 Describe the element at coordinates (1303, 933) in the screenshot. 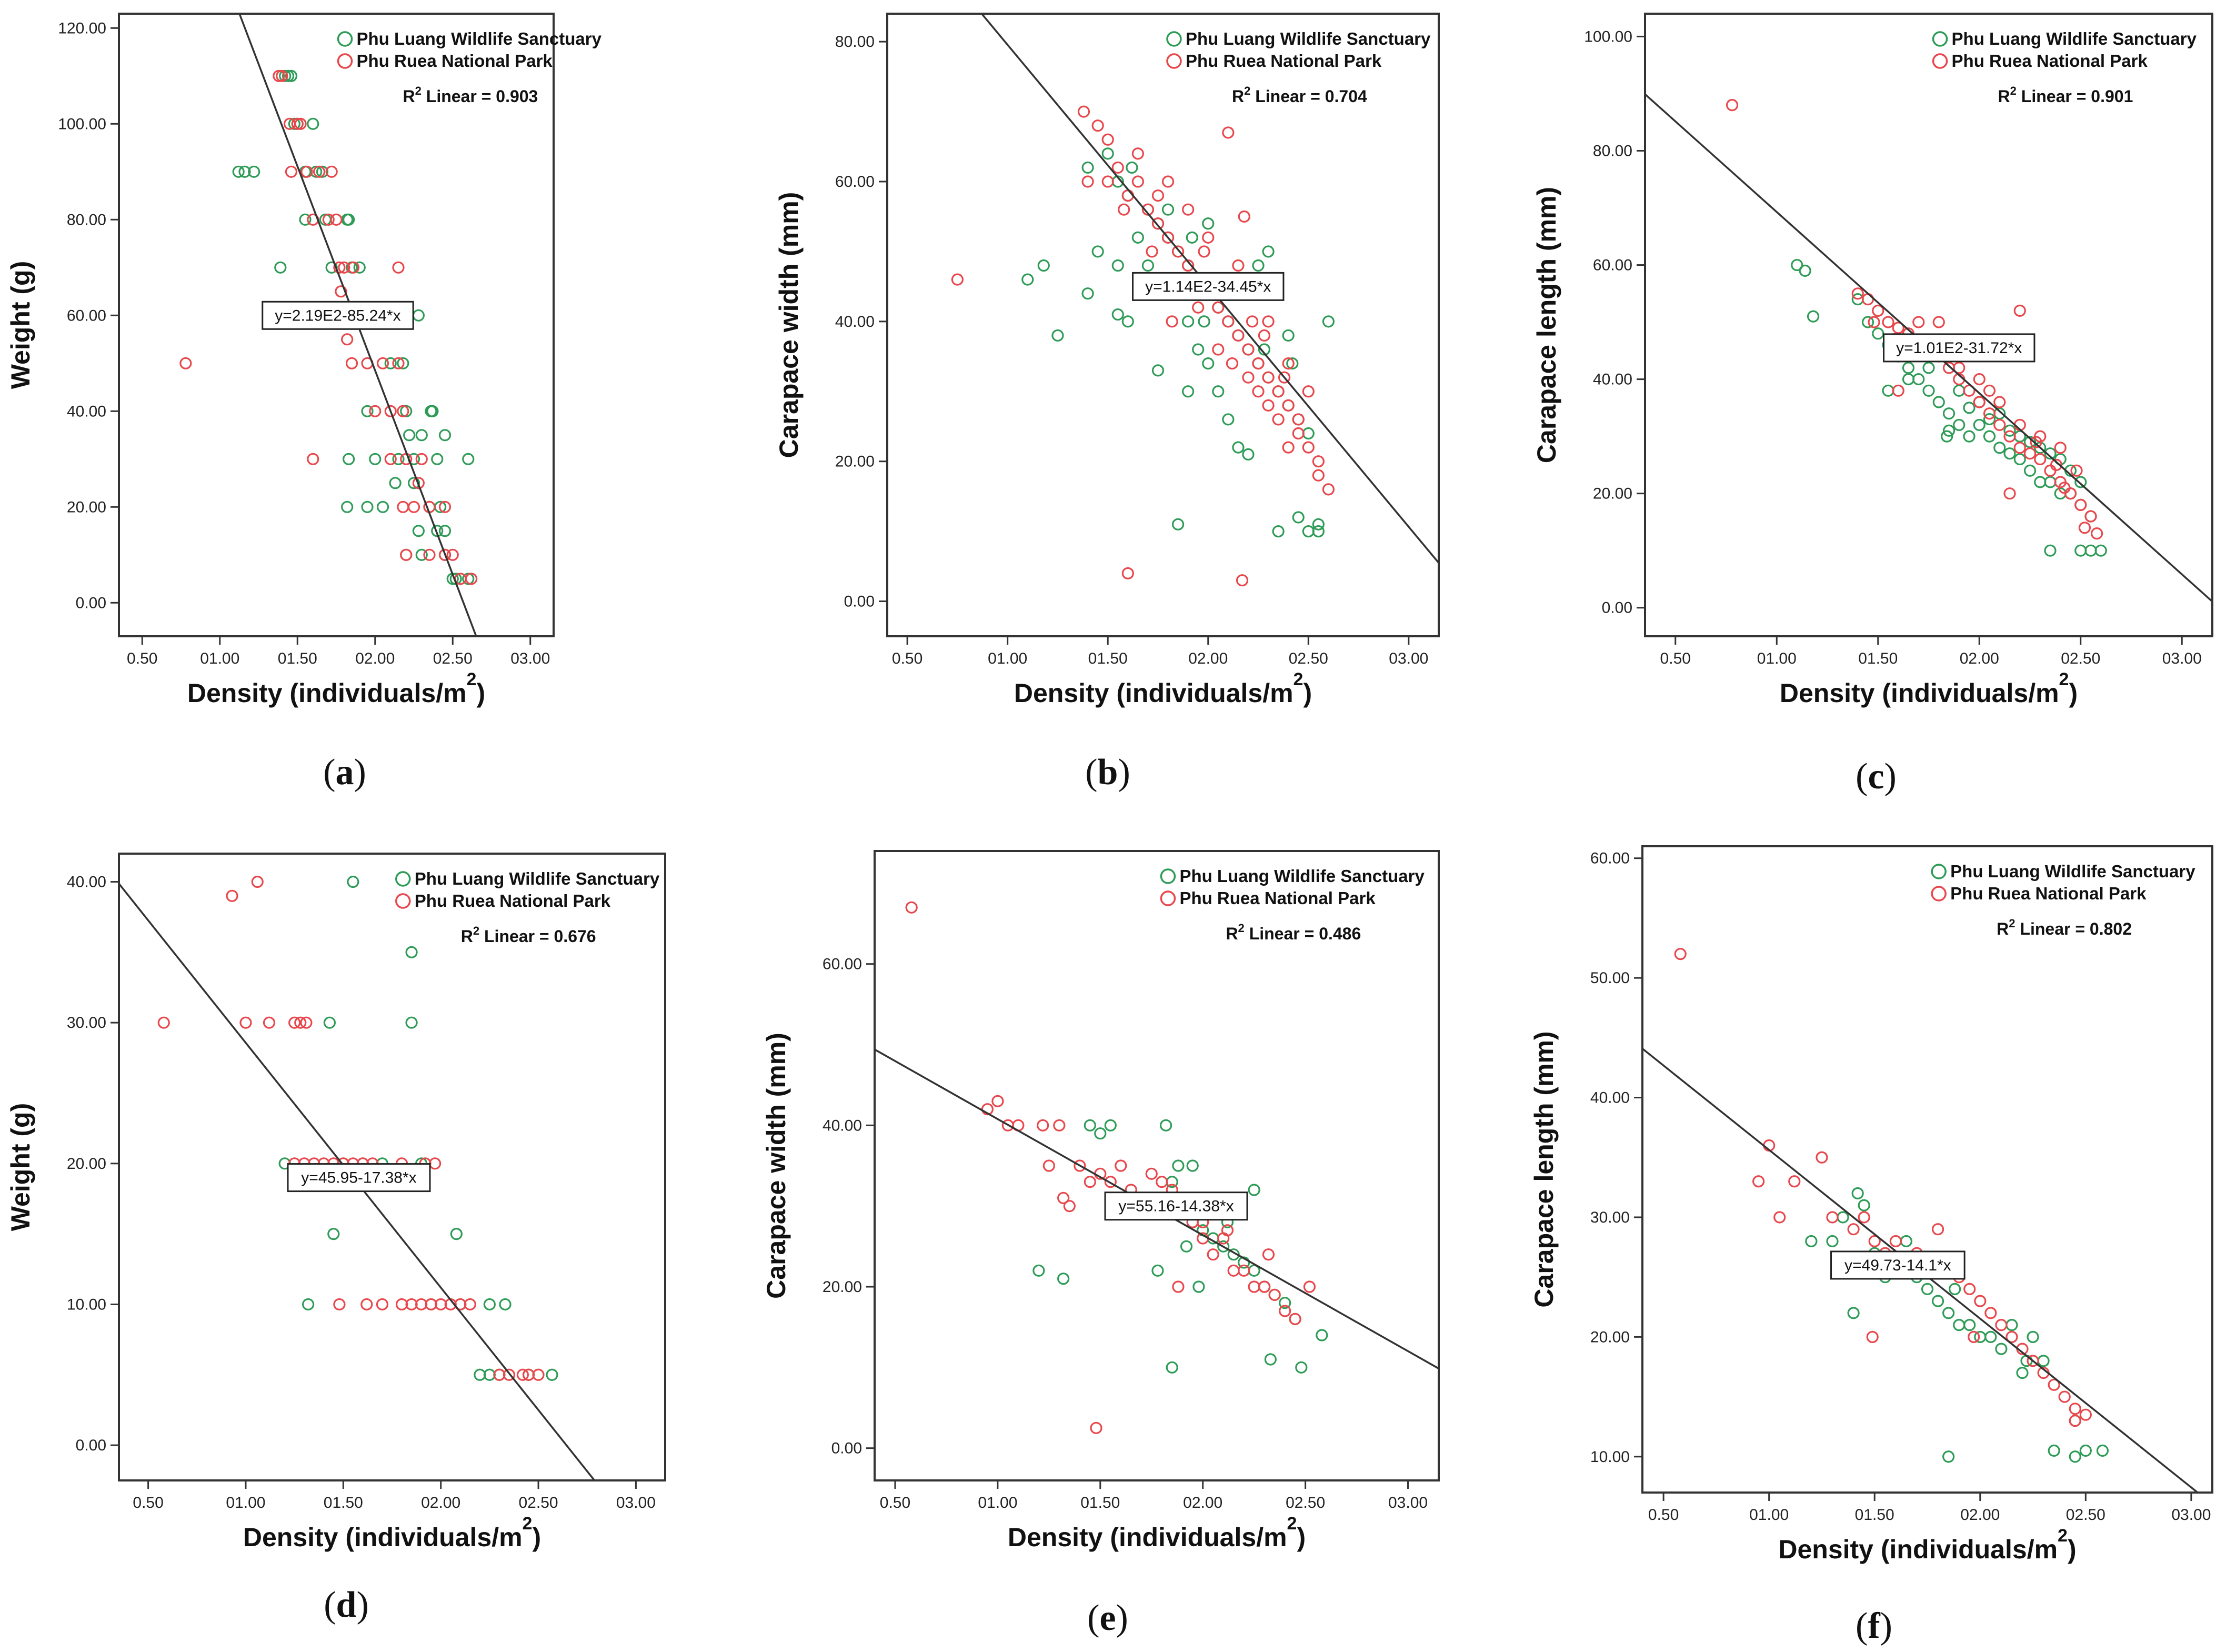

I see `r2-mid: Linear = 0.486` at that location.